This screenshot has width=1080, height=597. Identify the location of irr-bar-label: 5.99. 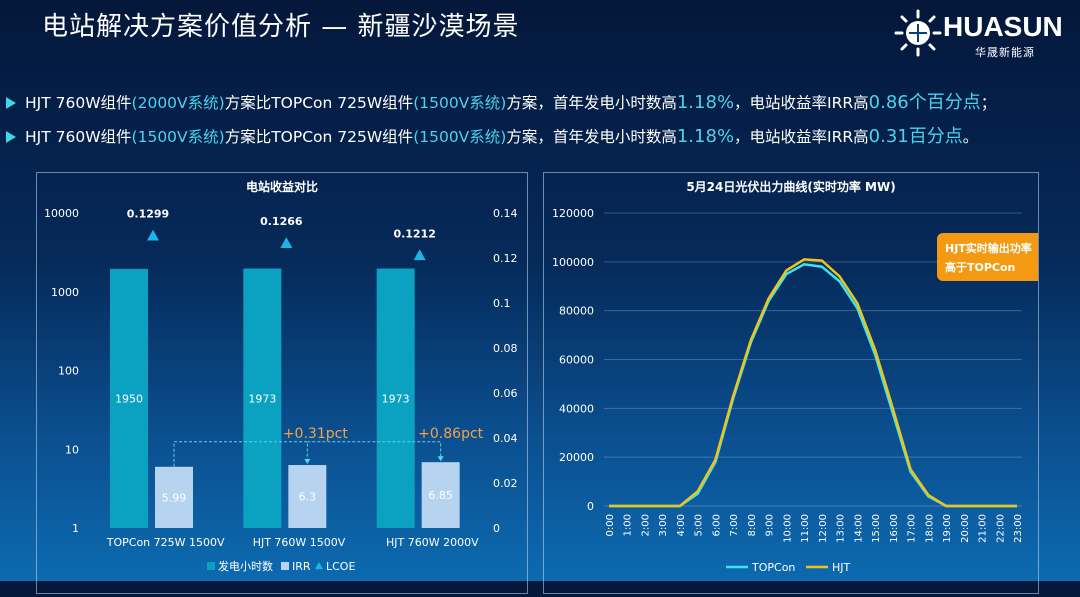
(174, 497).